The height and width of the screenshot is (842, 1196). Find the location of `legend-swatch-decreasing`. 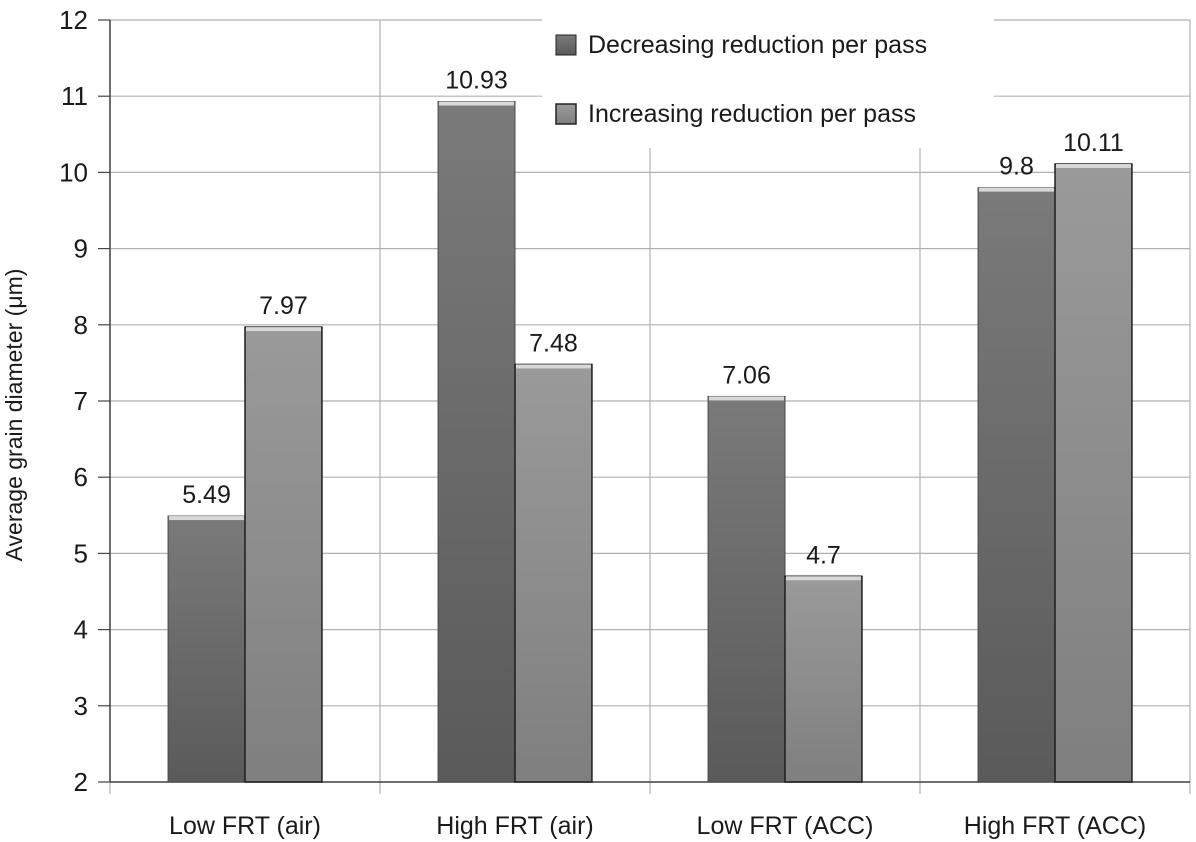

legend-swatch-decreasing is located at coordinates (566, 45).